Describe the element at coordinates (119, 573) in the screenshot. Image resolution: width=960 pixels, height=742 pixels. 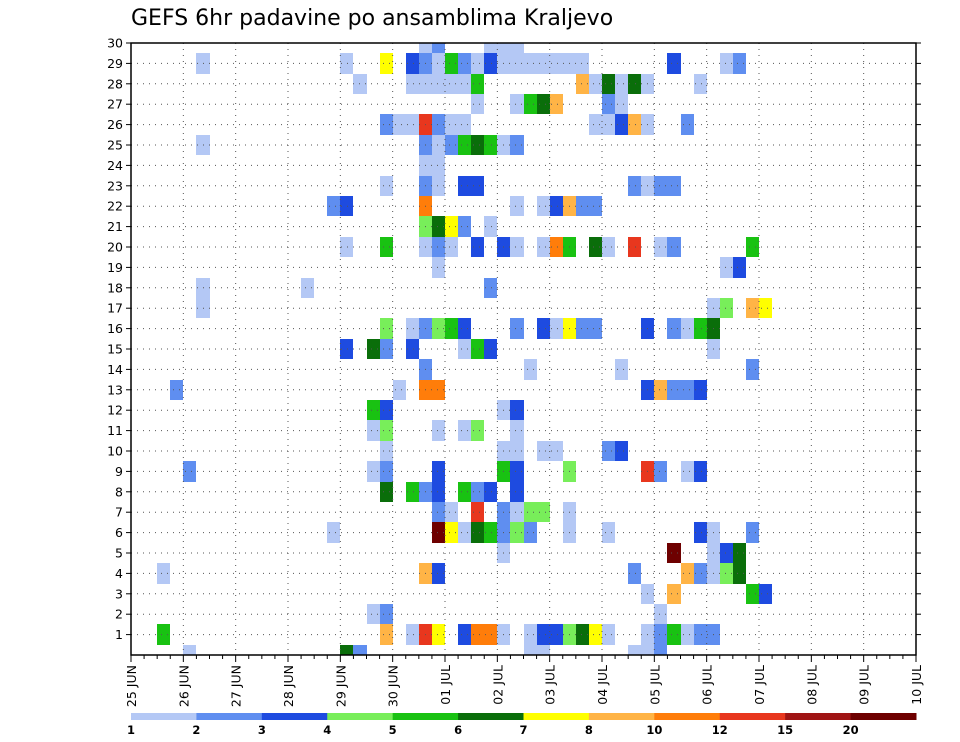
I see `y-tick-label: 4` at that location.